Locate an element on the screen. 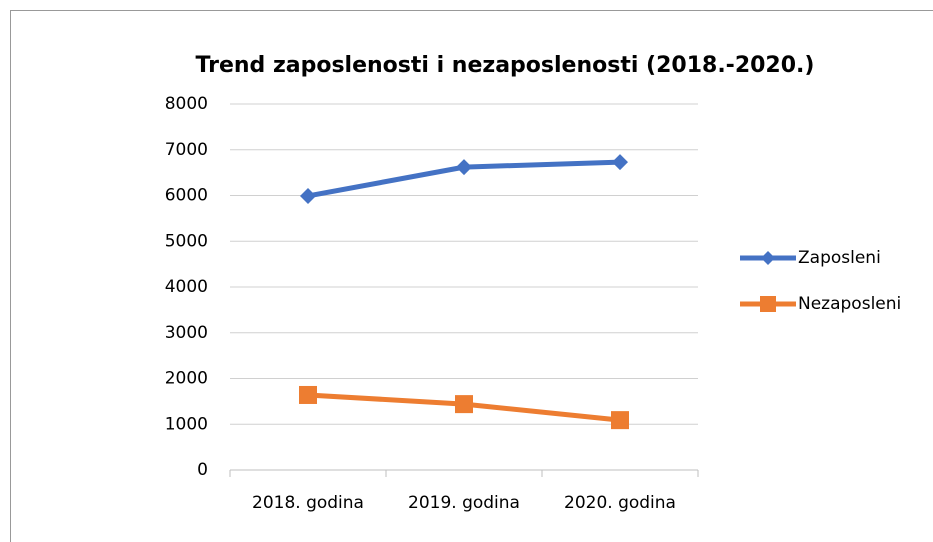 The image size is (933, 542). y-tick-label: 0 is located at coordinates (202, 470).